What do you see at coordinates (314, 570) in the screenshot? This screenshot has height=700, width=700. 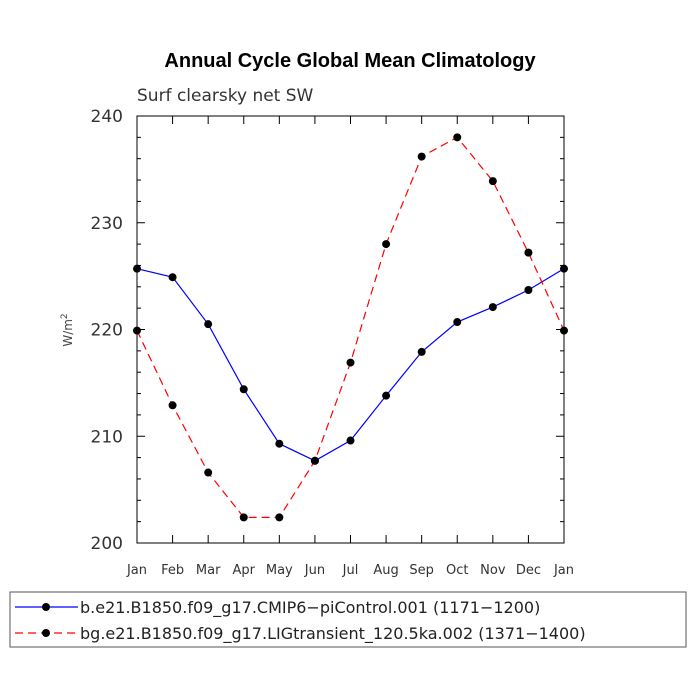 I see `x-tick-label: Jun` at bounding box center [314, 570].